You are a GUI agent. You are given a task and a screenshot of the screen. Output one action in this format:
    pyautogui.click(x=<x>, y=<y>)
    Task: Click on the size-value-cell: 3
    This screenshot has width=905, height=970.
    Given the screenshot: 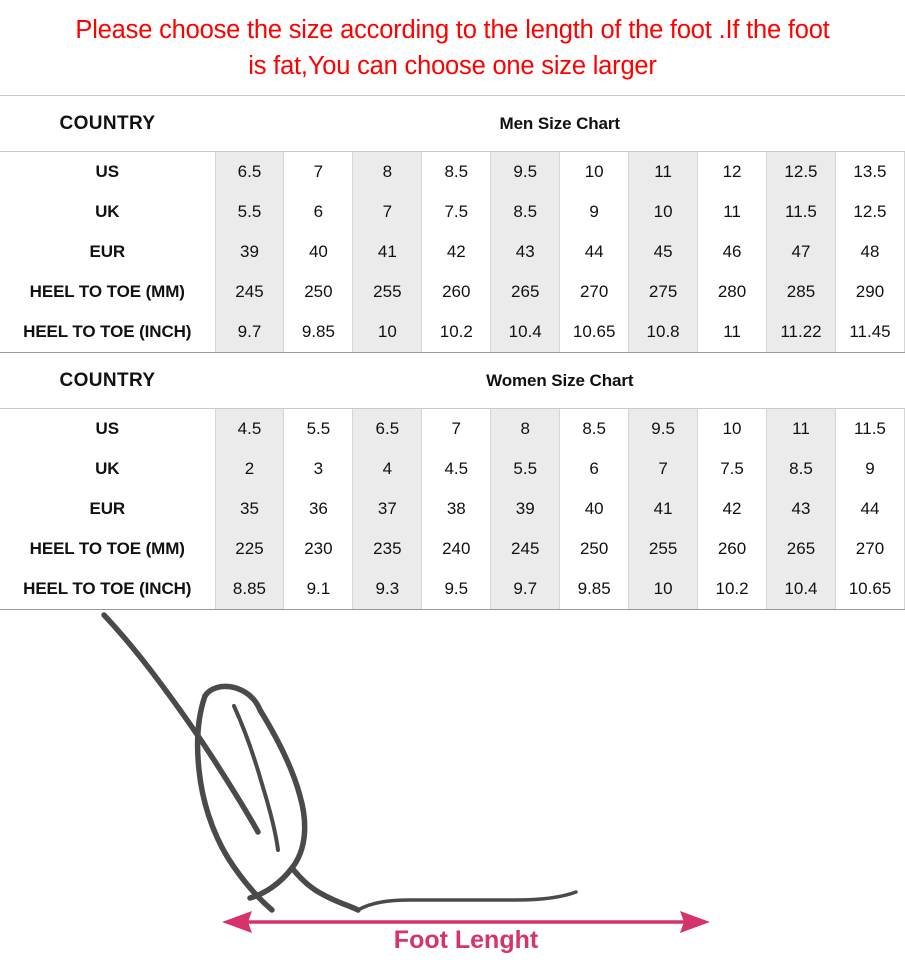 What is the action you would take?
    pyautogui.click(x=318, y=469)
    